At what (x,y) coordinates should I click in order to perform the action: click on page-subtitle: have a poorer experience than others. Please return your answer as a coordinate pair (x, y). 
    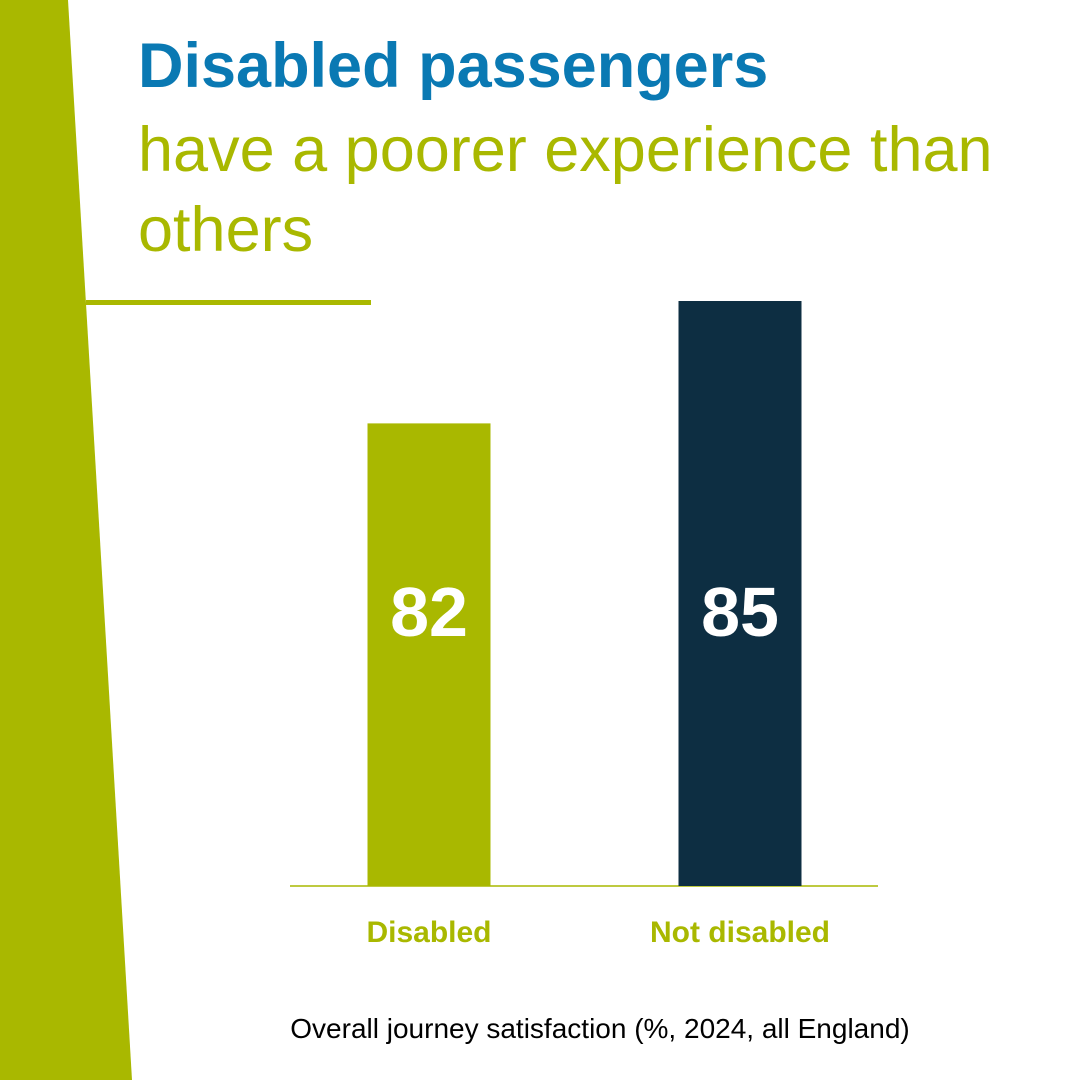
    Looking at the image, I should click on (565, 190).